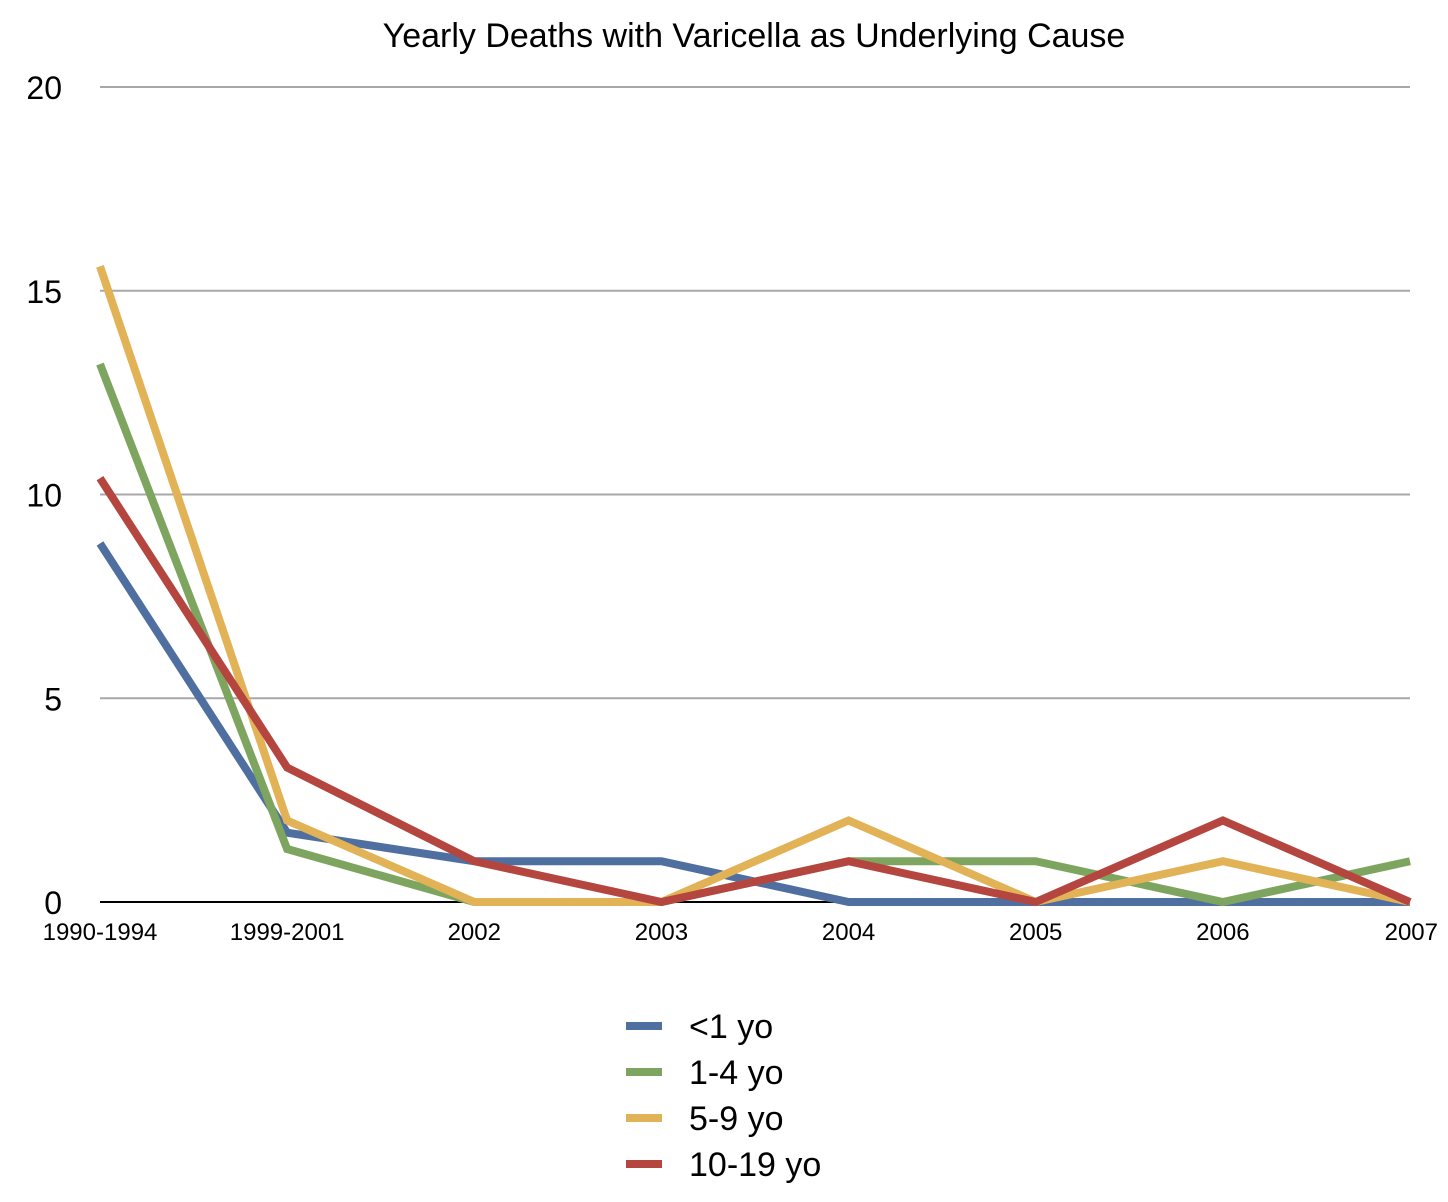 Image resolution: width=1448 pixels, height=1202 pixels. I want to click on y-tick-label: 20, so click(44, 88).